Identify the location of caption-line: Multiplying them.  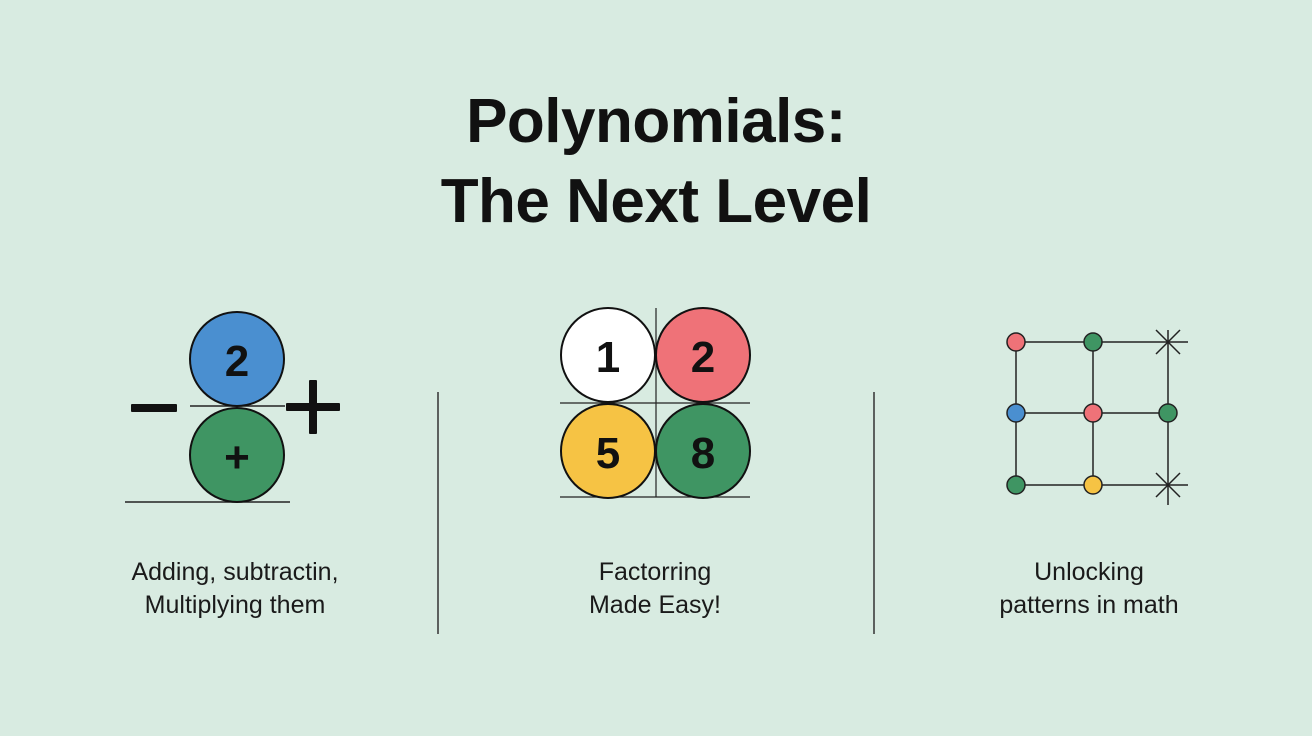
(235, 605).